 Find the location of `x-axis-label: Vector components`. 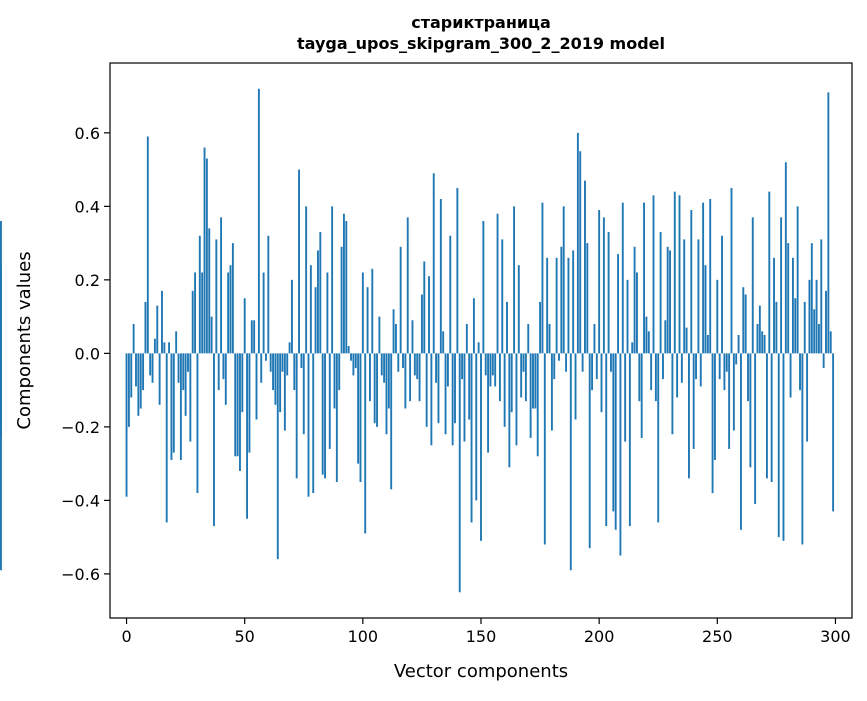

x-axis-label: Vector components is located at coordinates (481, 671).